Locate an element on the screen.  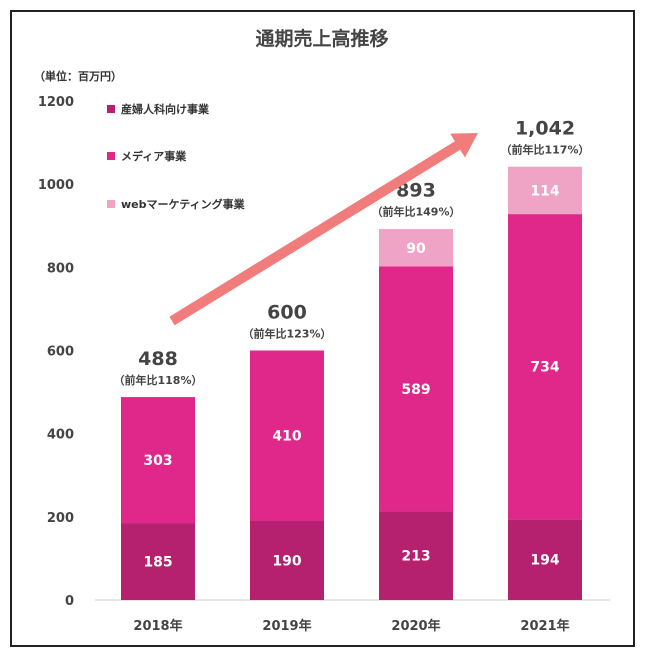
y-tick-label: 200 is located at coordinates (60, 518).